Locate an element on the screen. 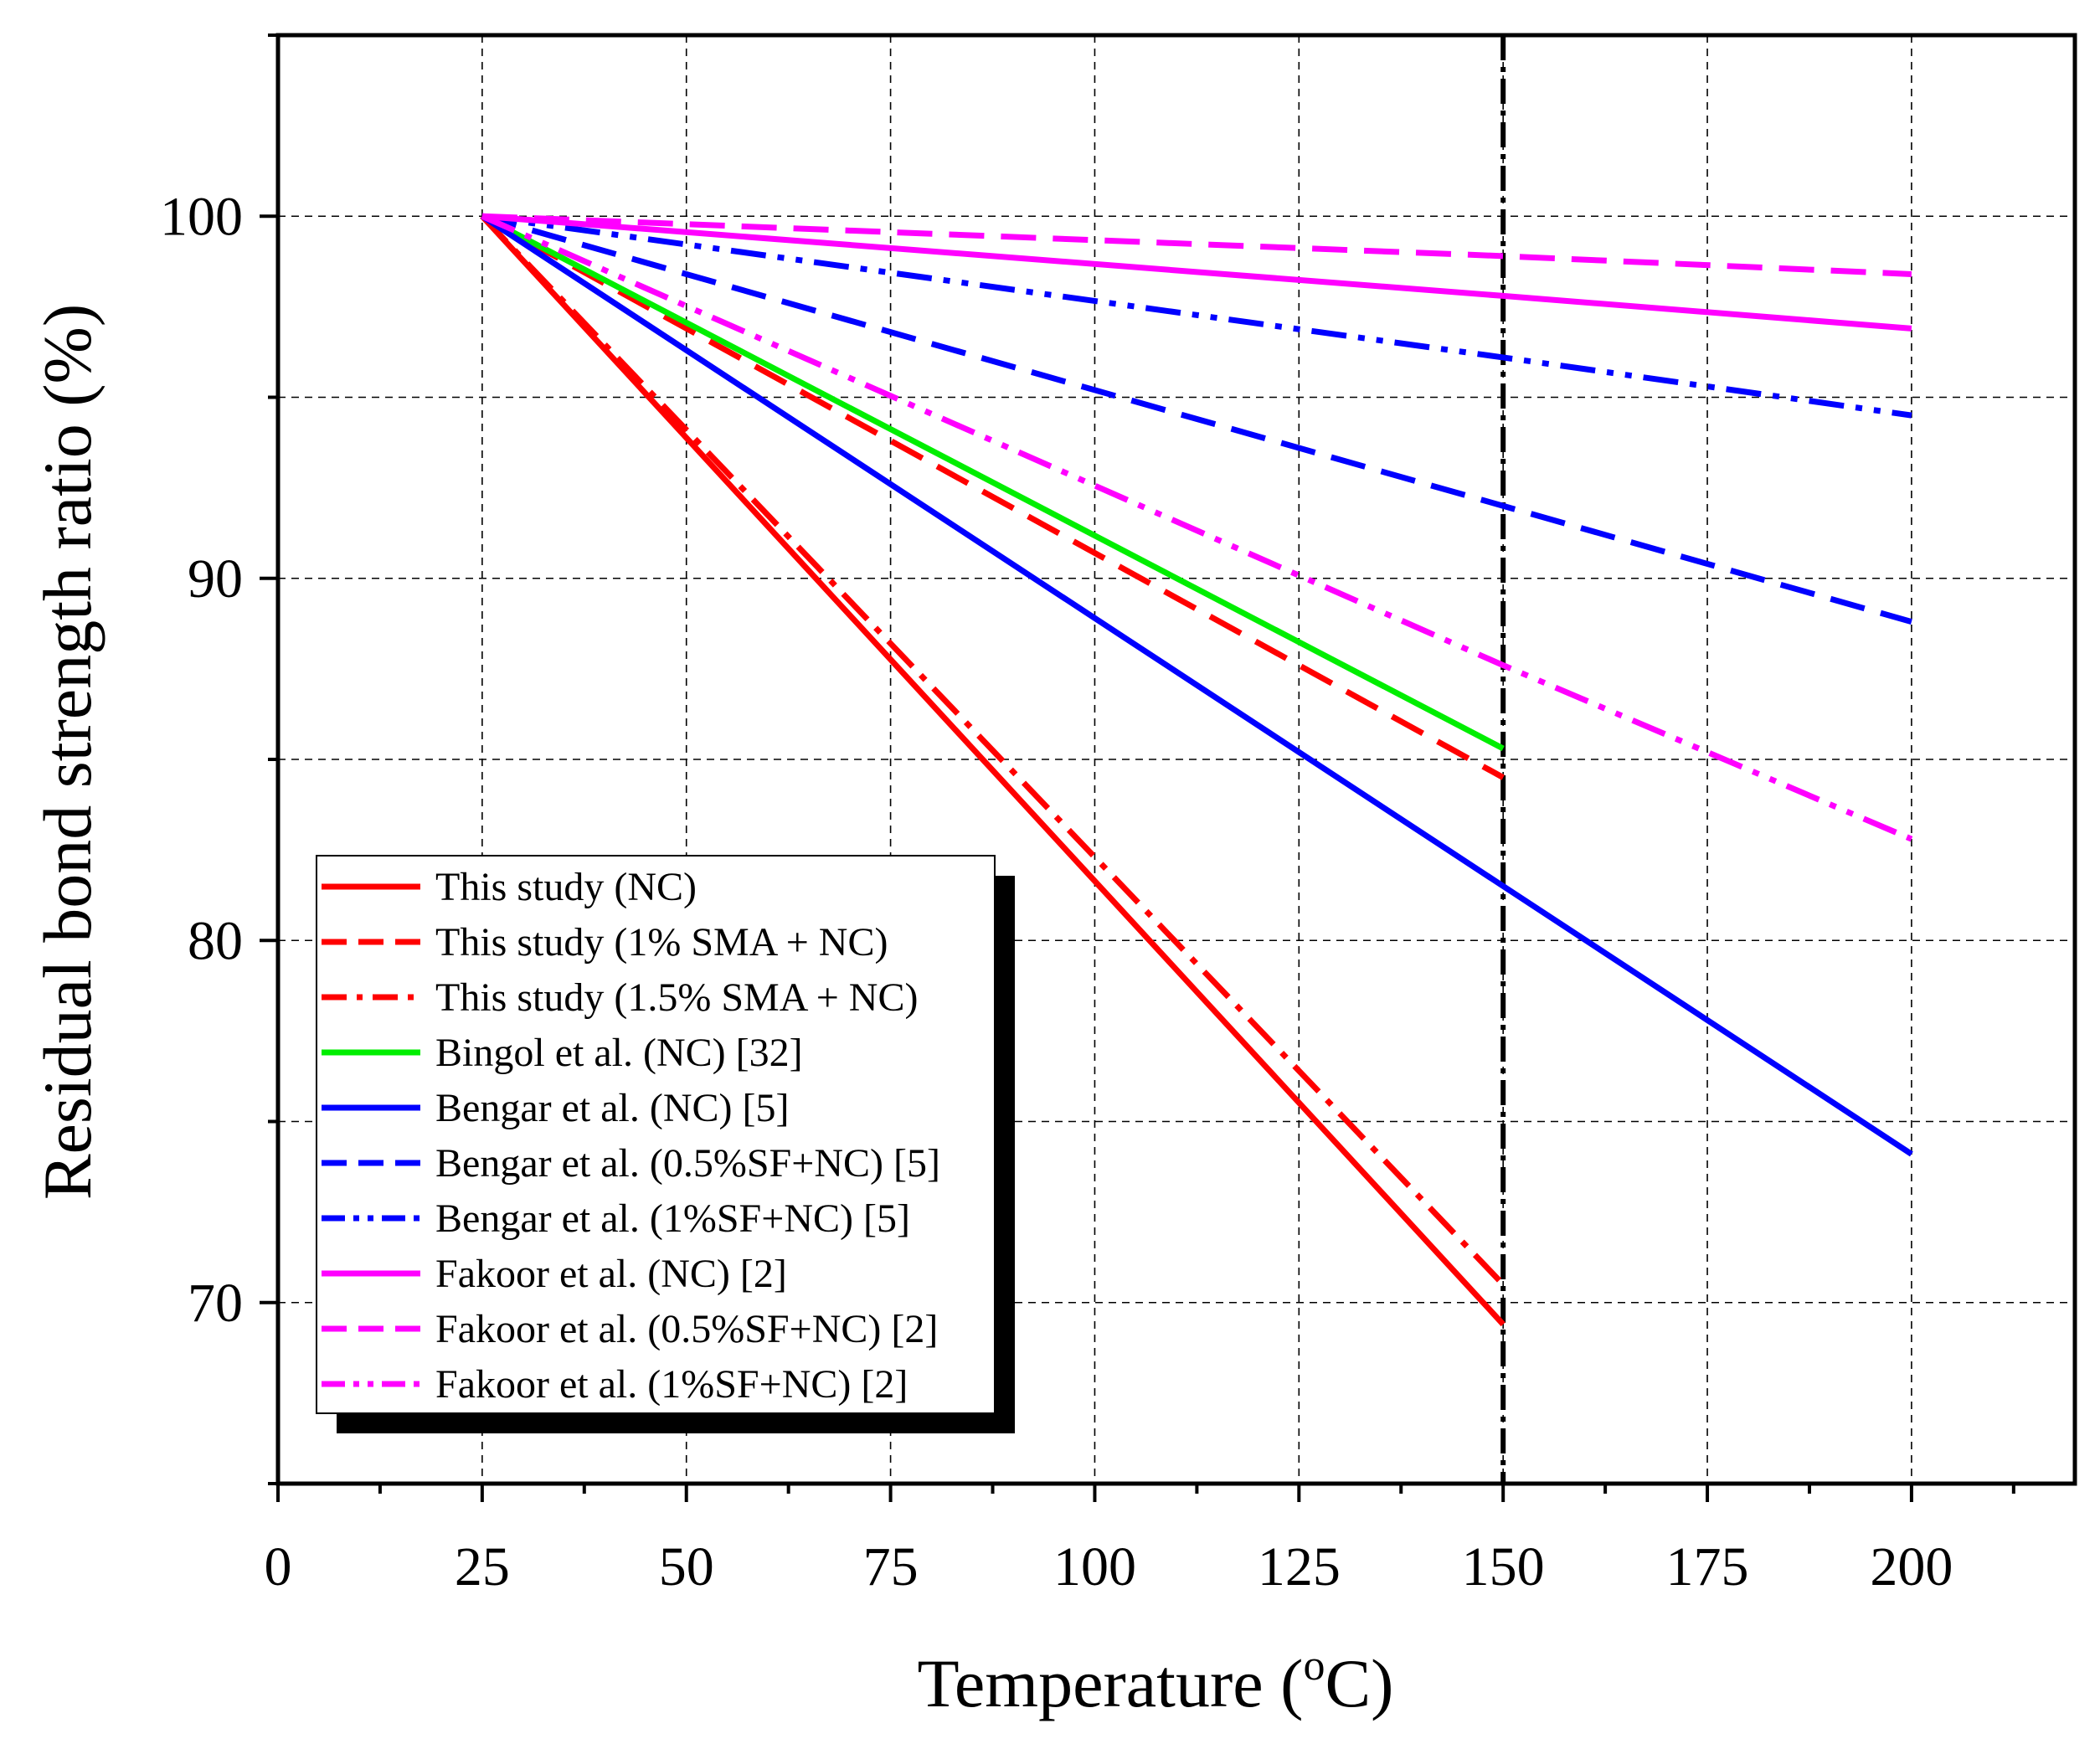 This screenshot has height=1744, width=2100. y-tick-label: 90 is located at coordinates (216, 579).